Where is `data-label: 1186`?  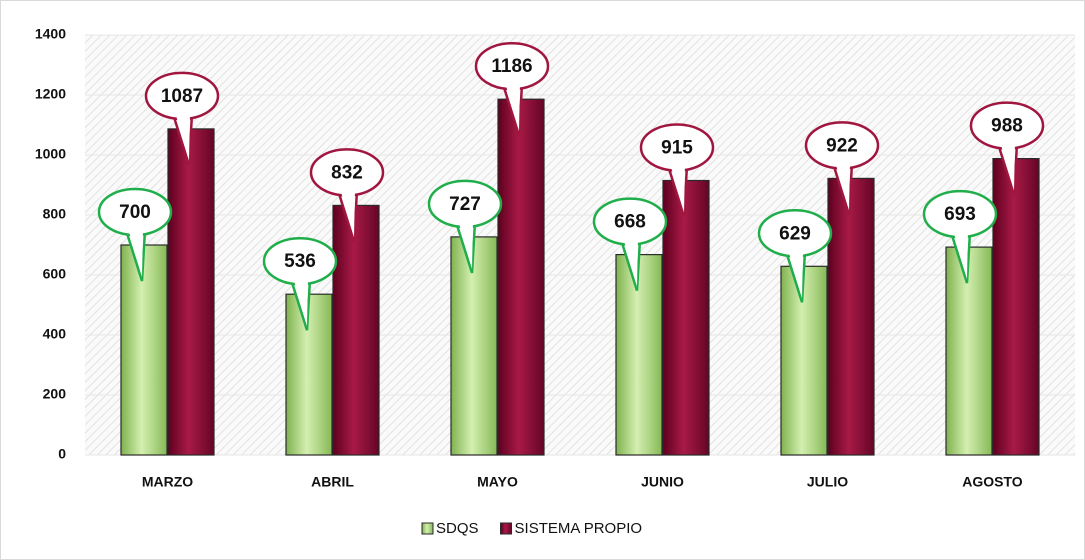
data-label: 1186 is located at coordinates (511, 66).